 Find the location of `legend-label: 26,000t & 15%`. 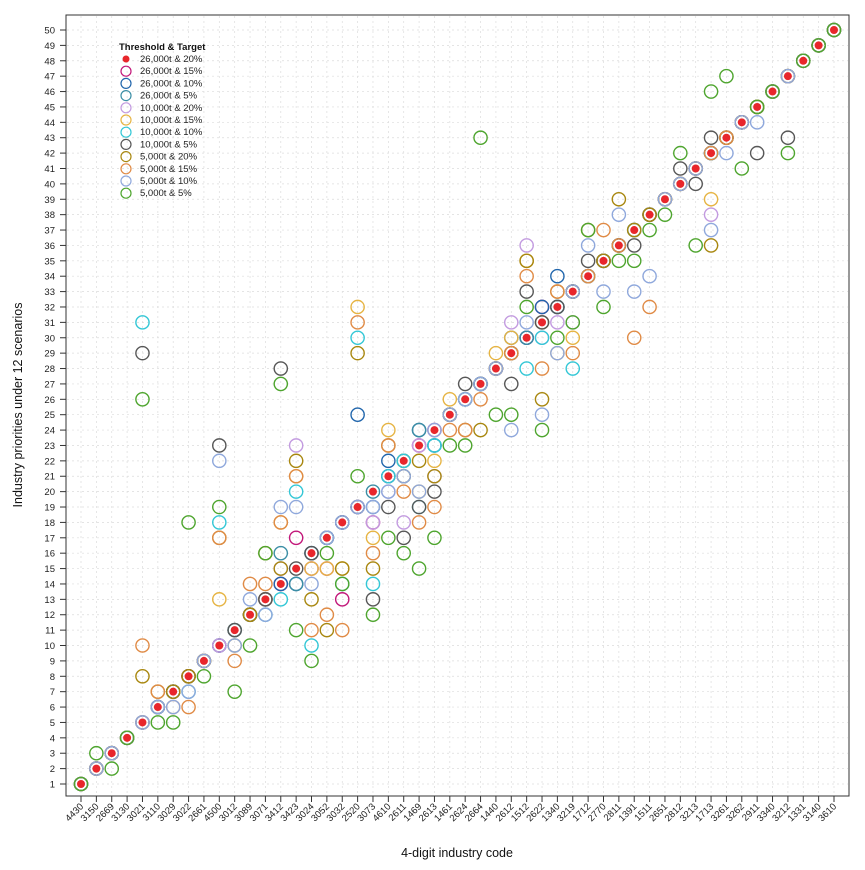

legend-label: 26,000t & 15% is located at coordinates (171, 71).